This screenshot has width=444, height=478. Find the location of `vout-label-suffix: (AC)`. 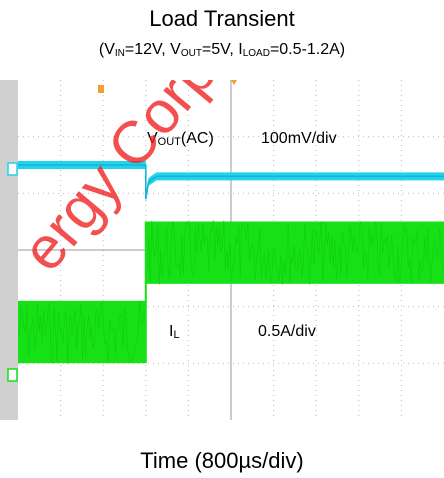

vout-label-suffix: (AC) is located at coordinates (197, 138).